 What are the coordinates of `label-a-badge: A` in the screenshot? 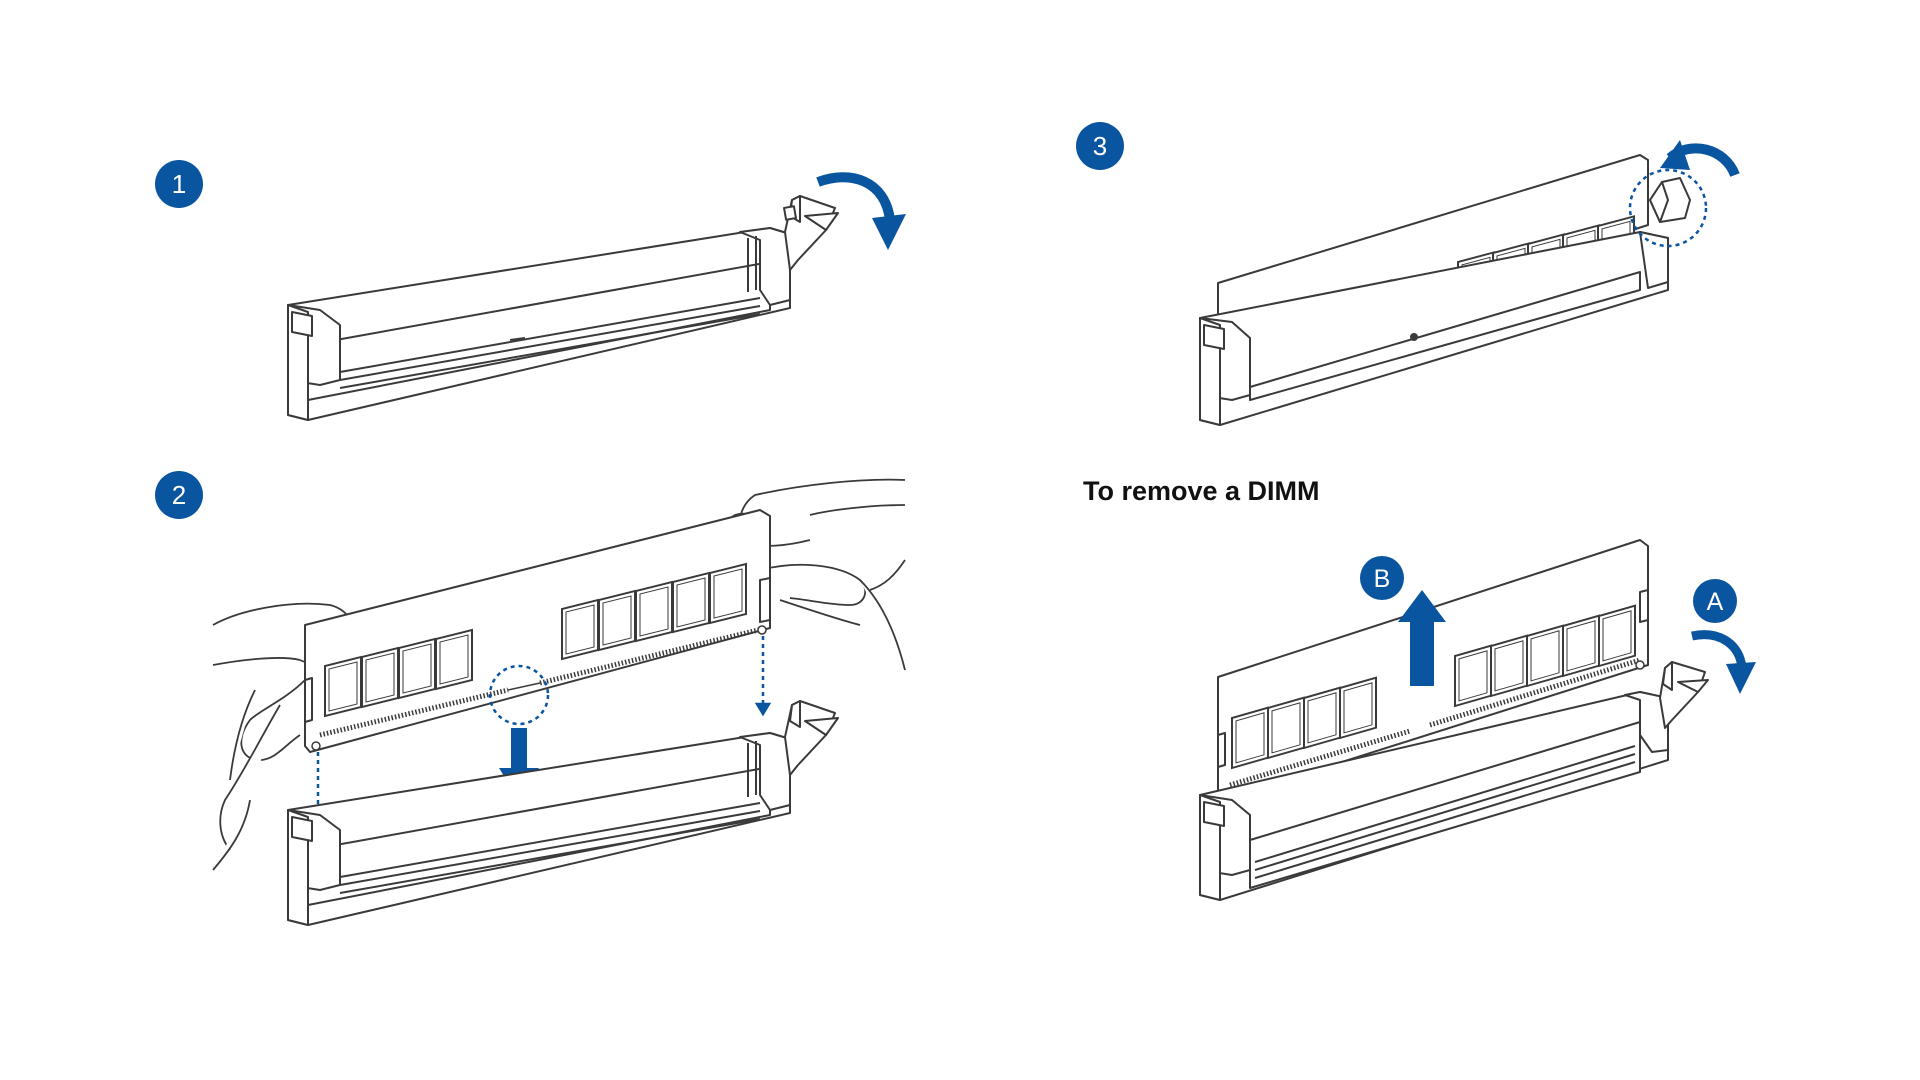 It's located at (1715, 601).